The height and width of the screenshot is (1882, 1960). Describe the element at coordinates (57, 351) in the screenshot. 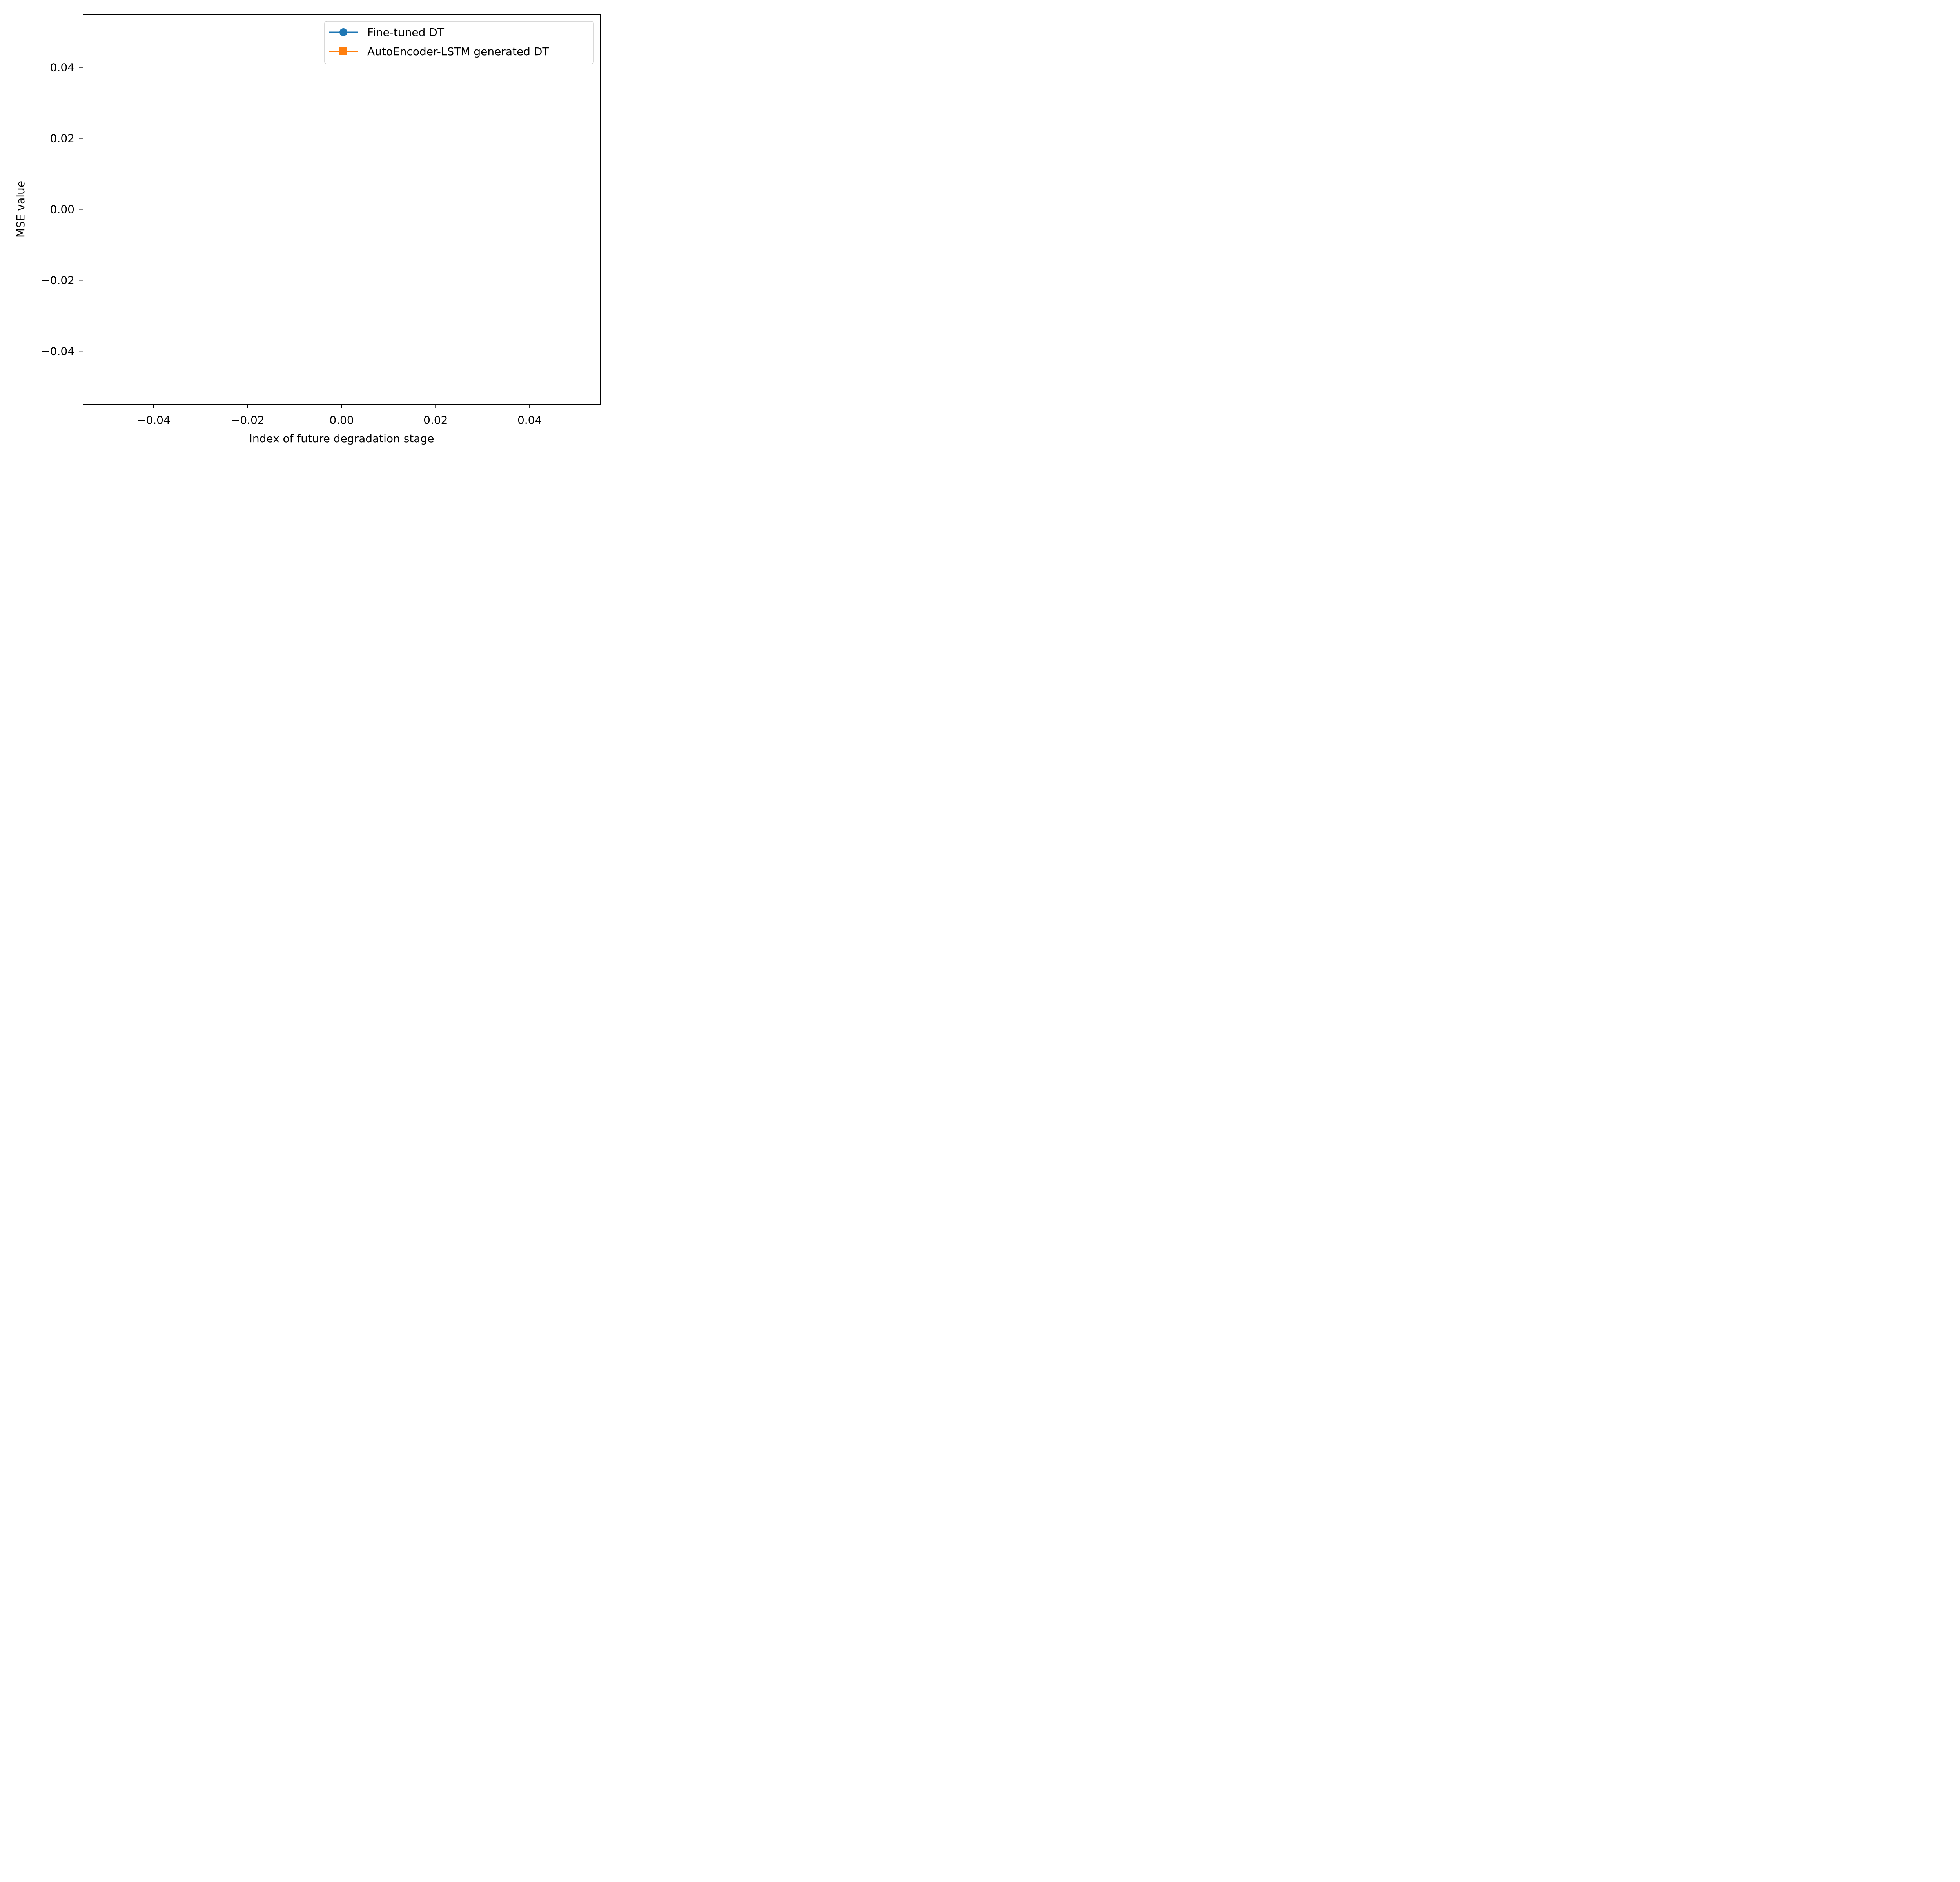

I see `y-tick-label: −0.04` at that location.